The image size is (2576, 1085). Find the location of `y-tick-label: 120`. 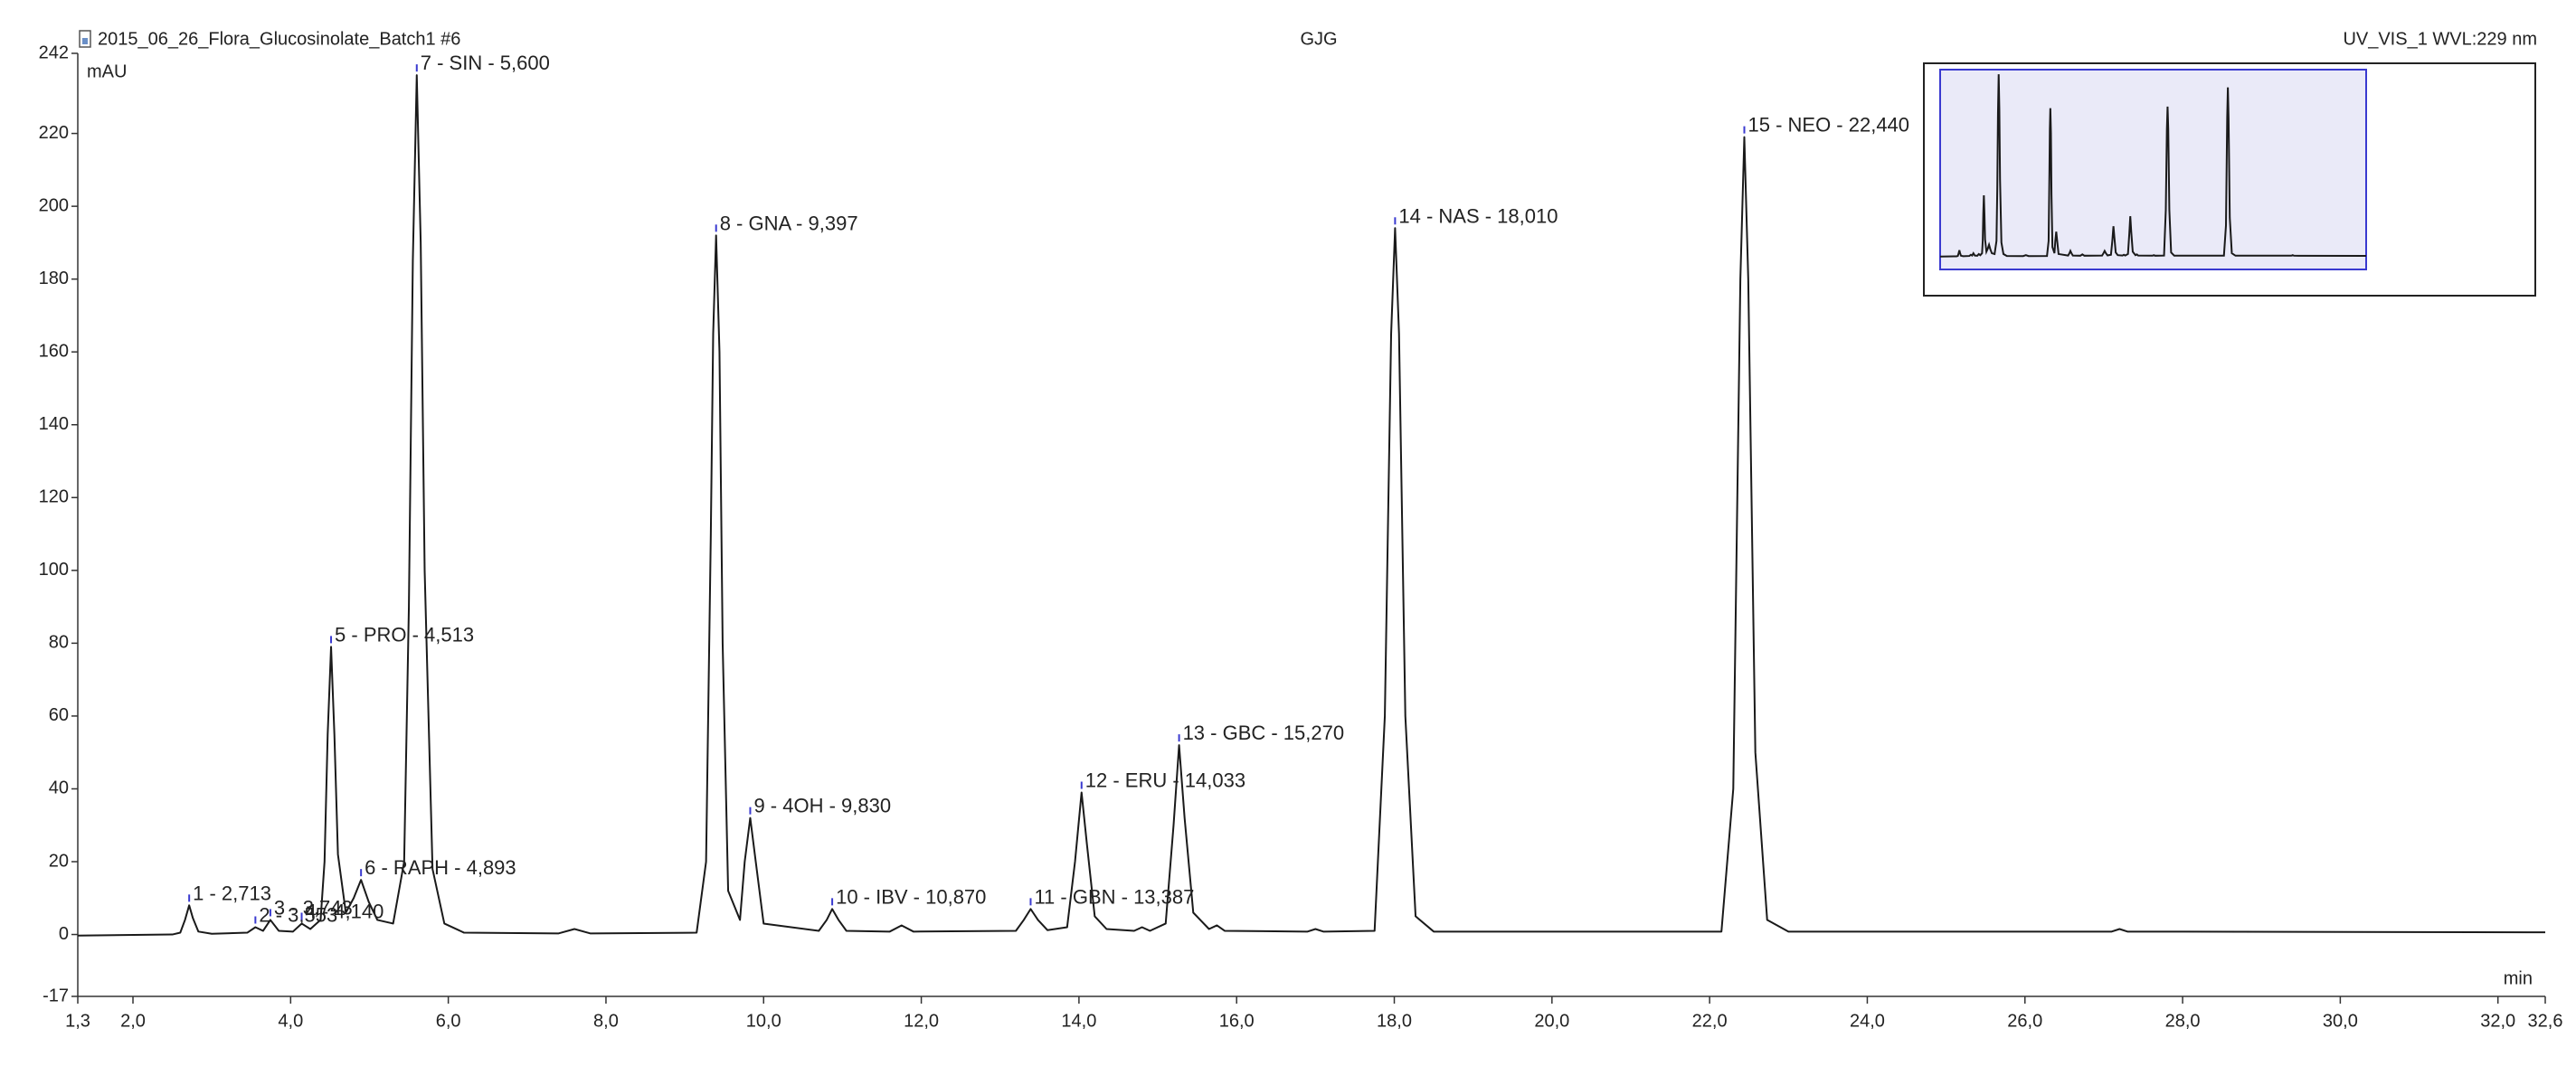

y-tick-label: 120 is located at coordinates (54, 497).